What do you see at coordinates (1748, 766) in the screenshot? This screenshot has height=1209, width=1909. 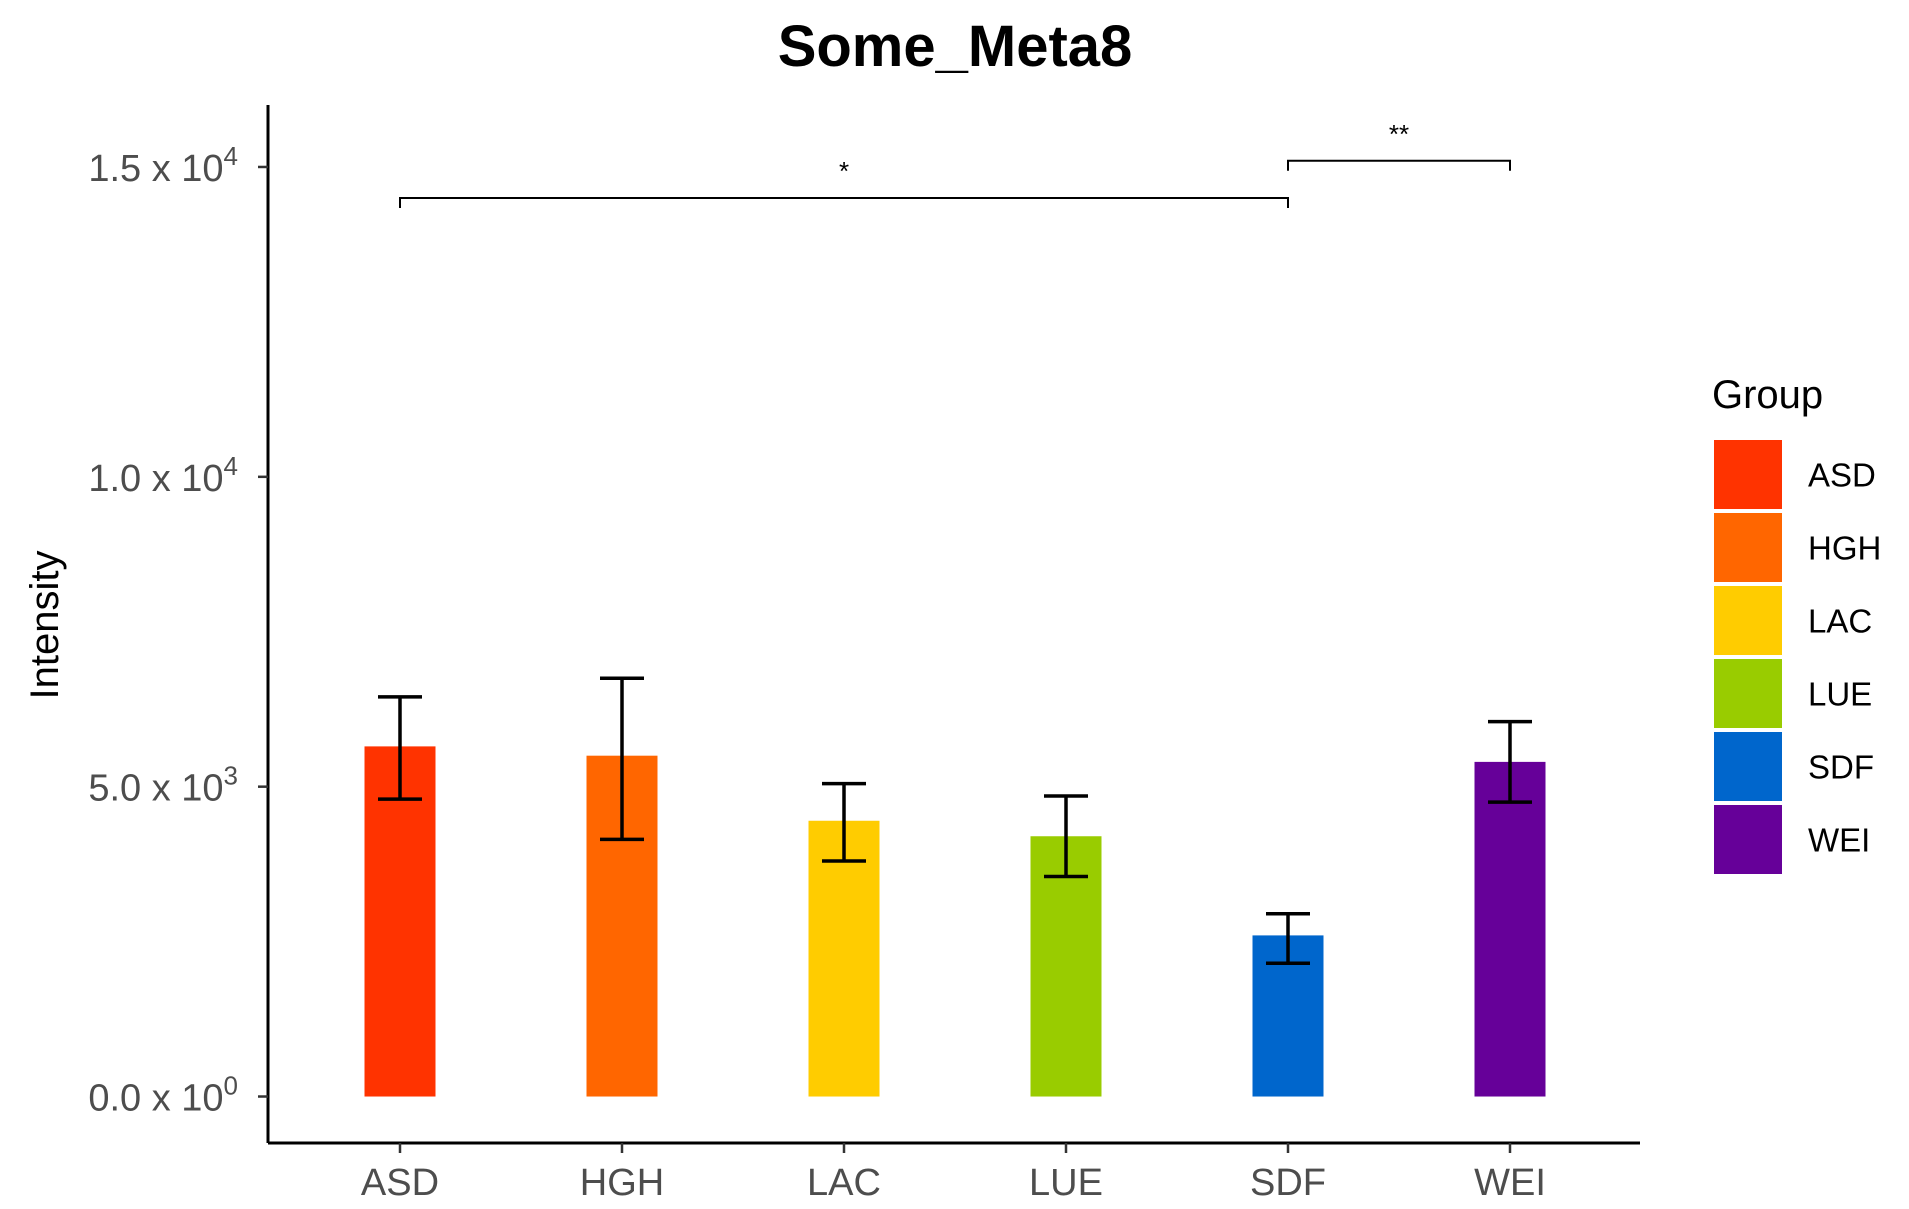 I see `legend-swatch-sdf` at bounding box center [1748, 766].